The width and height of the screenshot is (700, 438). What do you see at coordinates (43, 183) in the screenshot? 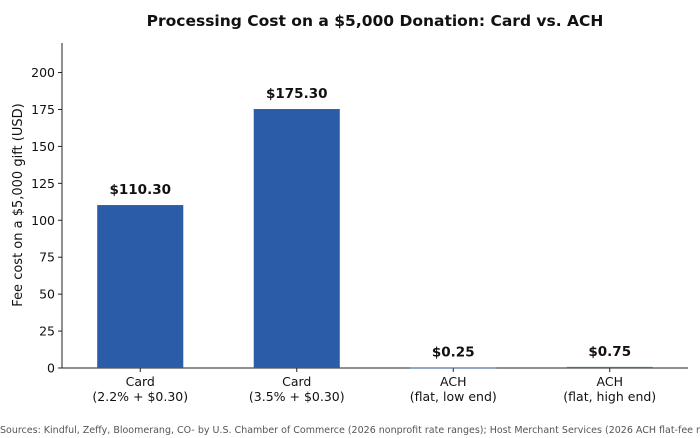
I see `y-tick-label: 125` at bounding box center [43, 183].